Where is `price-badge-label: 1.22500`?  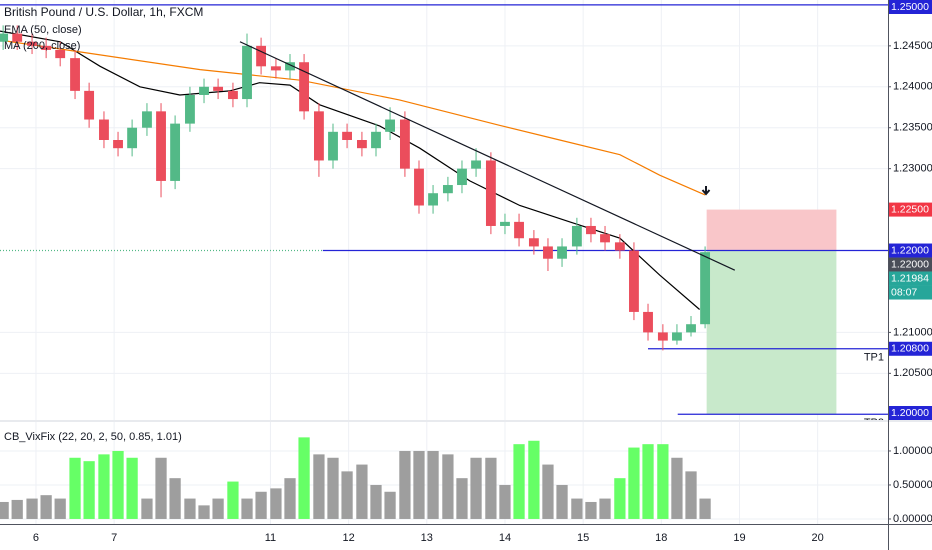
price-badge-label: 1.22500 is located at coordinates (910, 209).